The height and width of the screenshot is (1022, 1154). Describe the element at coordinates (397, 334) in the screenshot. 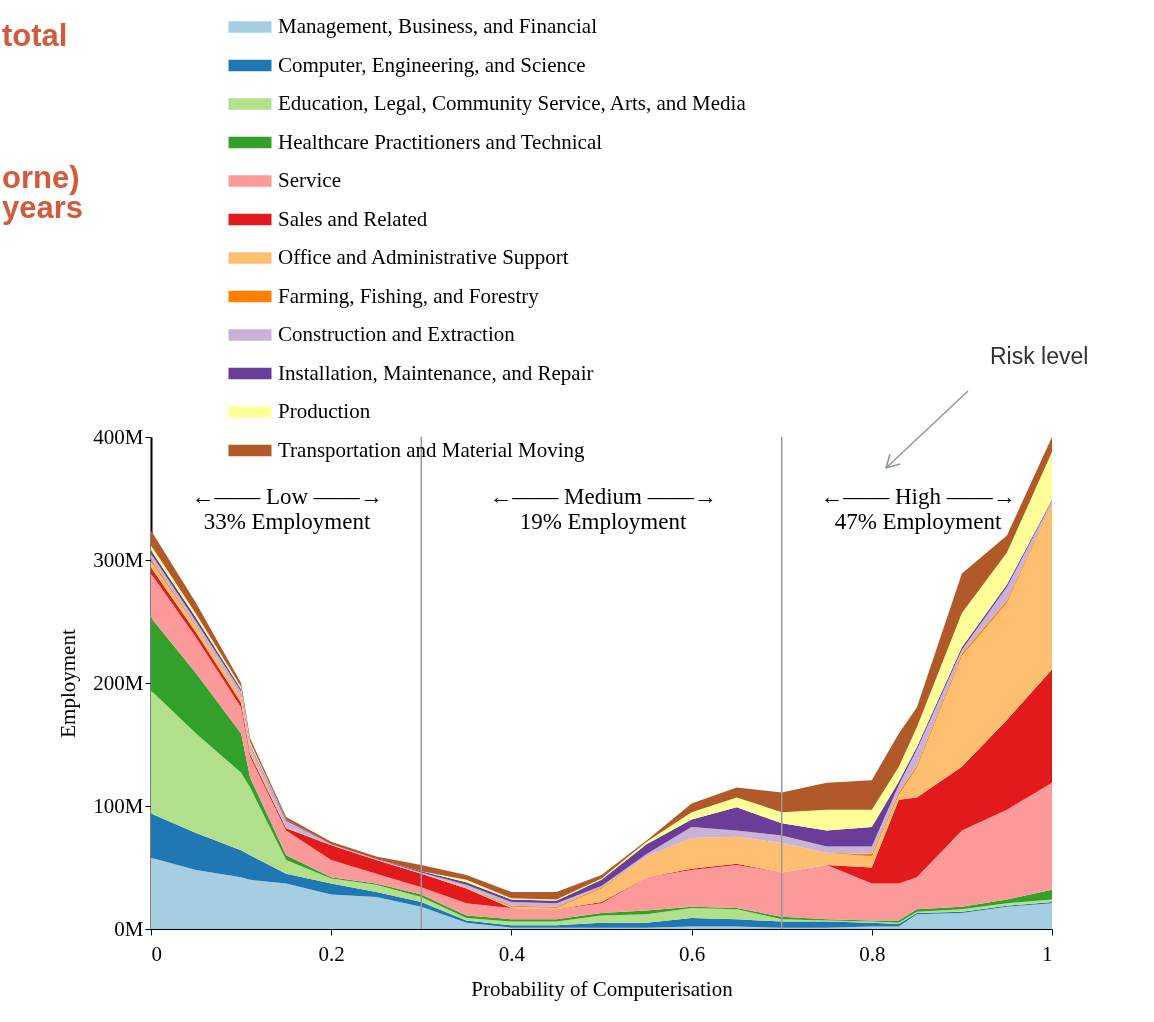

I see `legend-label: Construction and Extraction` at that location.